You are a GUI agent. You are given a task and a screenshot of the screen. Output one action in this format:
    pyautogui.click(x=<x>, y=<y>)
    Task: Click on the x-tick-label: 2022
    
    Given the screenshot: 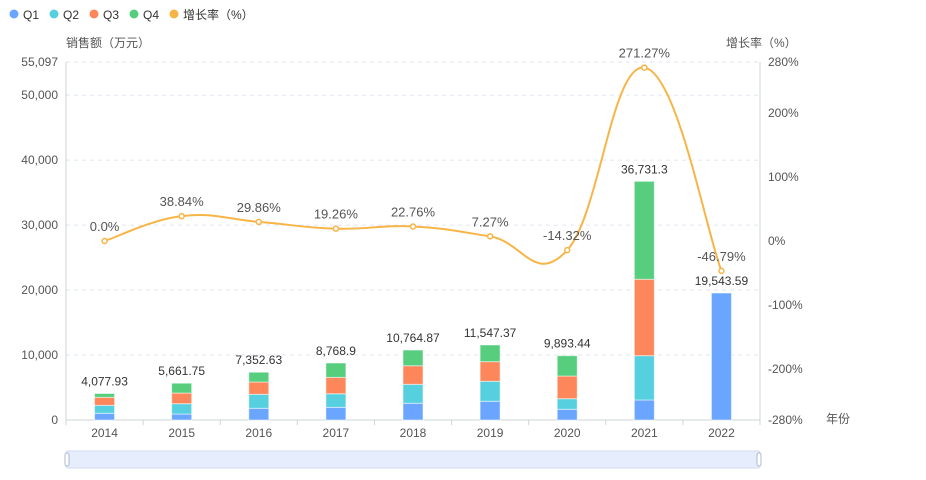 What is the action you would take?
    pyautogui.click(x=721, y=433)
    